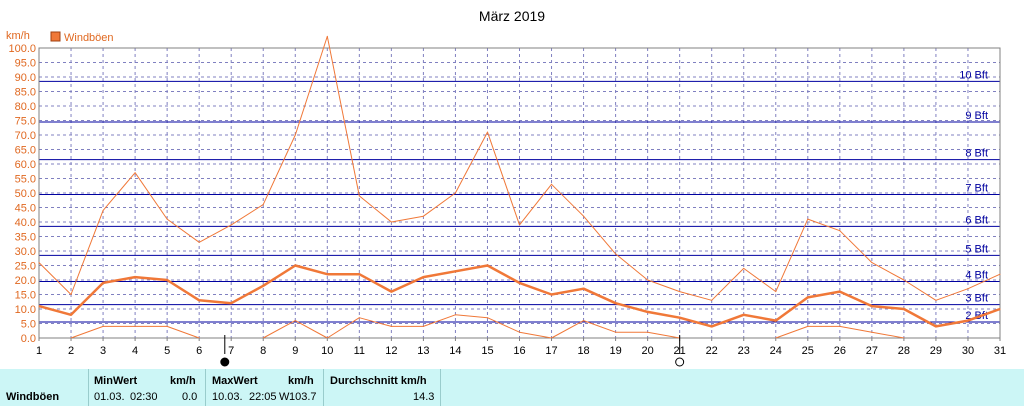 Image resolution: width=1024 pixels, height=406 pixels. What do you see at coordinates (615, 351) in the screenshot?
I see `x-tick-label-18: 19` at bounding box center [615, 351].